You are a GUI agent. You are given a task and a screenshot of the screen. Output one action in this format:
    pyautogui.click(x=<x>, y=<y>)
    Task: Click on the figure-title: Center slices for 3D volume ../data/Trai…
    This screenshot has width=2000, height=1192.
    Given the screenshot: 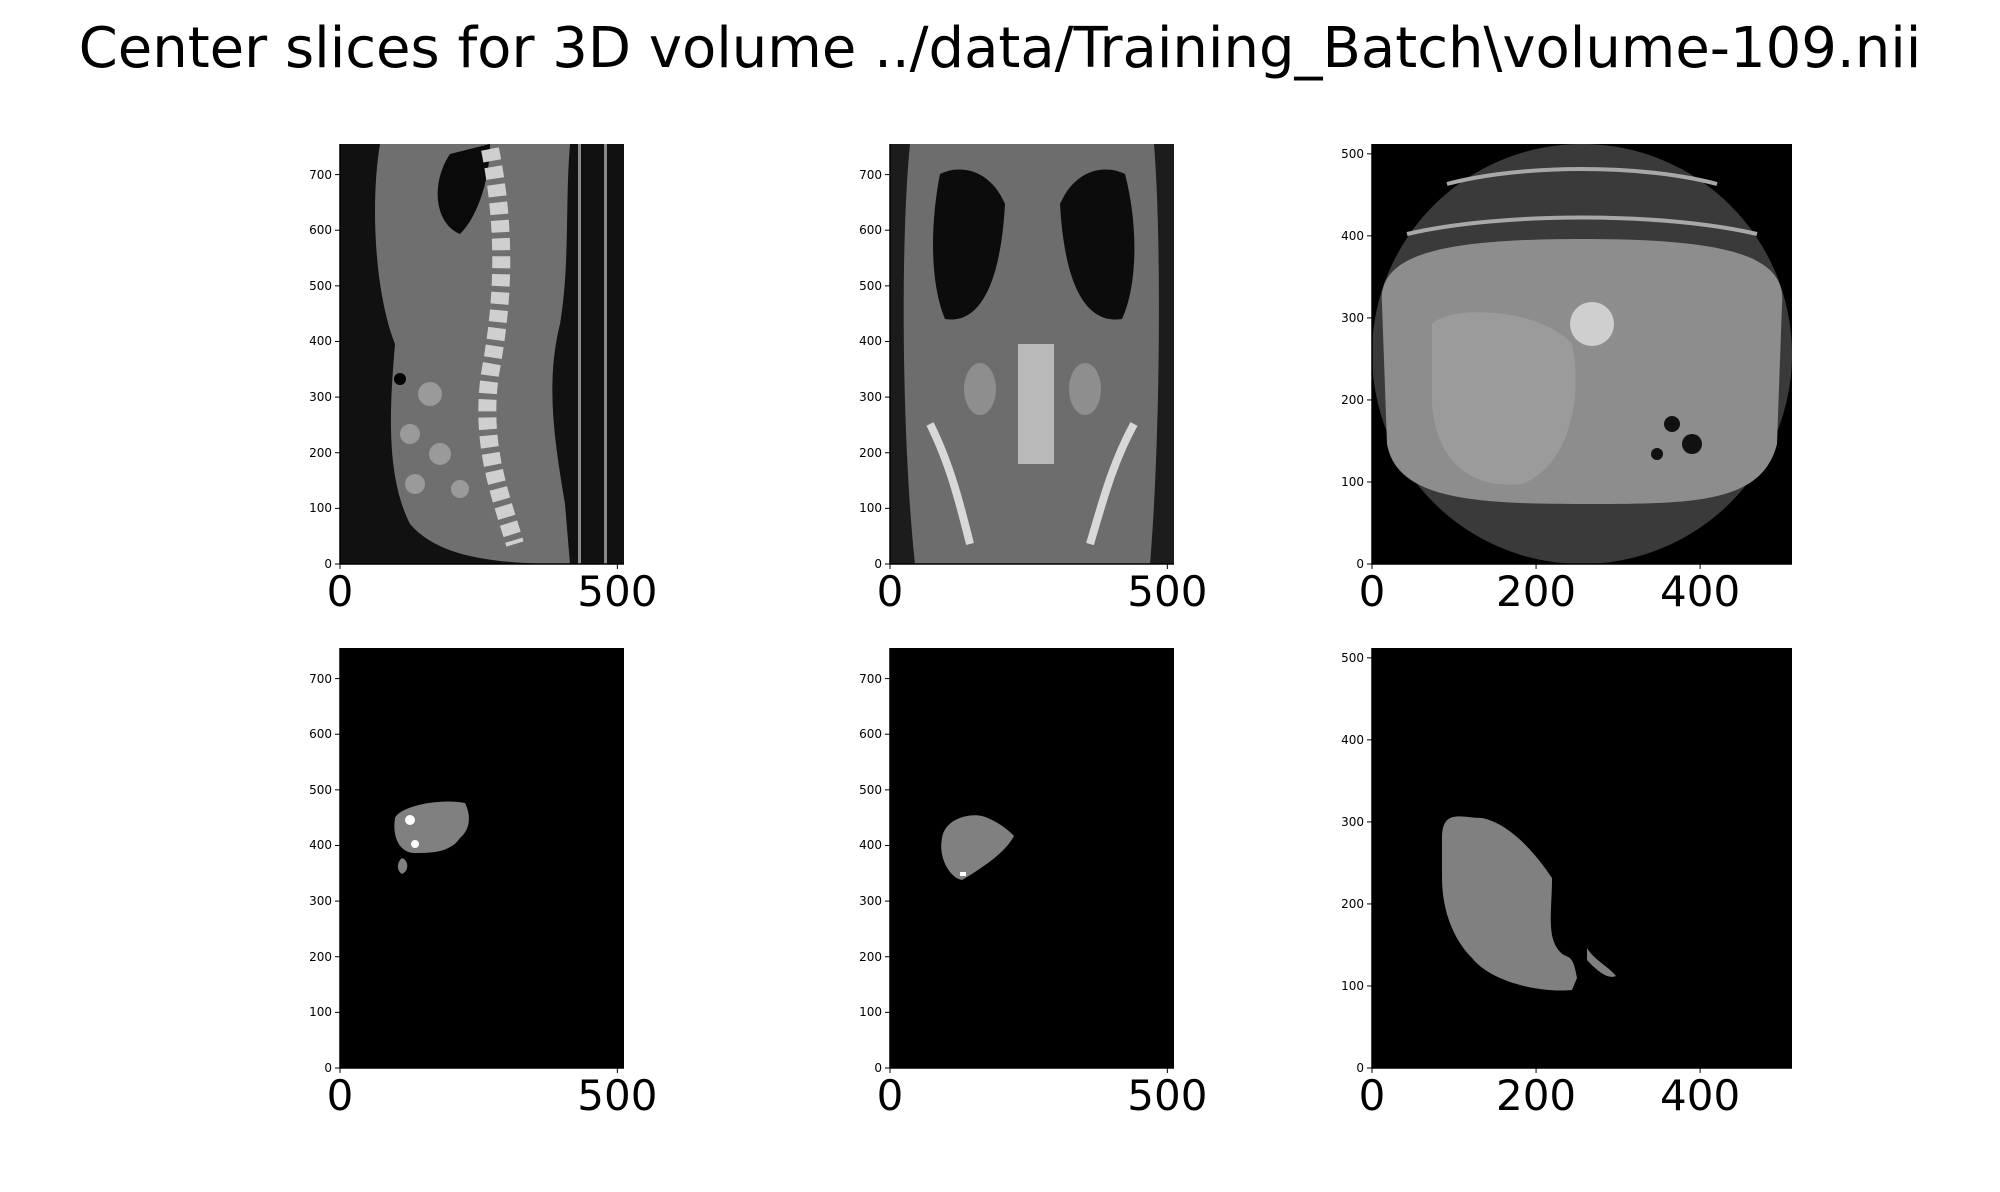 What is the action you would take?
    pyautogui.click(x=1000, y=48)
    